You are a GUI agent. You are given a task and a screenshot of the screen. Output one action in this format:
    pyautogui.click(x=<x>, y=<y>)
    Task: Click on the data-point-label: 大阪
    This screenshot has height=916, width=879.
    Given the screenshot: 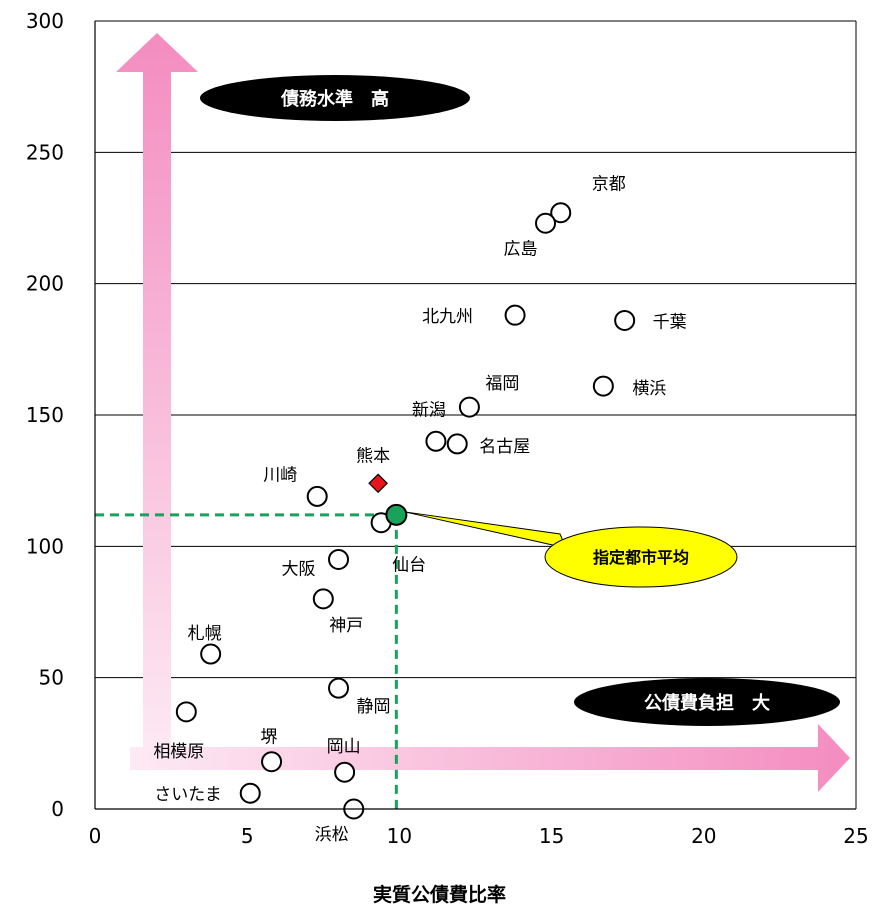 What is the action you would take?
    pyautogui.click(x=299, y=569)
    